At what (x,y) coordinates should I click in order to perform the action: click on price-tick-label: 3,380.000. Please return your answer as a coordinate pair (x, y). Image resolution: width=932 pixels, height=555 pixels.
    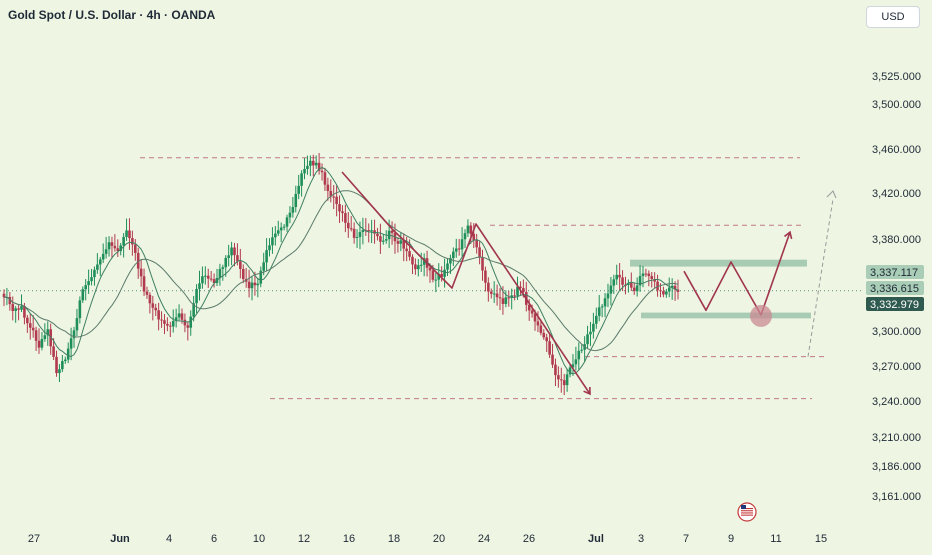
    Looking at the image, I should click on (896, 240).